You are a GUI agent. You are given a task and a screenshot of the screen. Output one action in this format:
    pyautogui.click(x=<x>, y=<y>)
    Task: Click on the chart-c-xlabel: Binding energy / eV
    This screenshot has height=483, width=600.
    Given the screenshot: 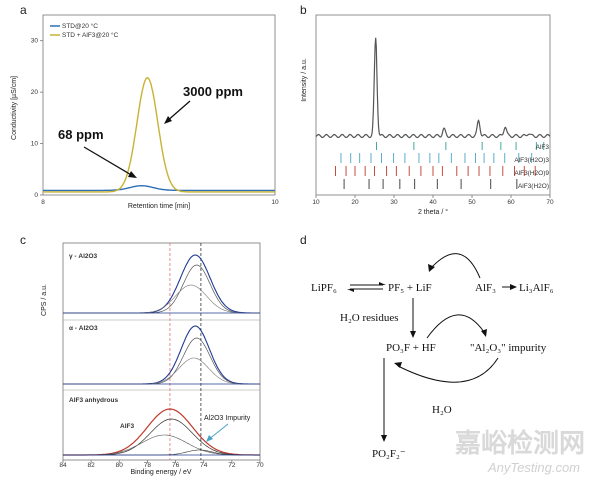 What is the action you would take?
    pyautogui.click(x=160, y=472)
    